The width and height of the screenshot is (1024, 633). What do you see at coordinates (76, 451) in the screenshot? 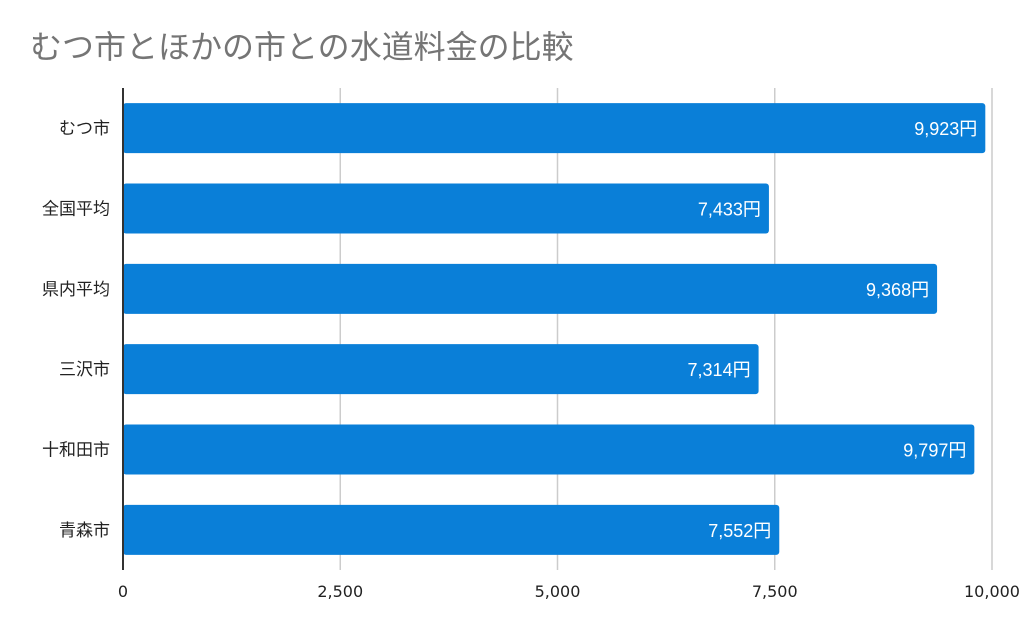
I see `category-label: 十和田市` at bounding box center [76, 451].